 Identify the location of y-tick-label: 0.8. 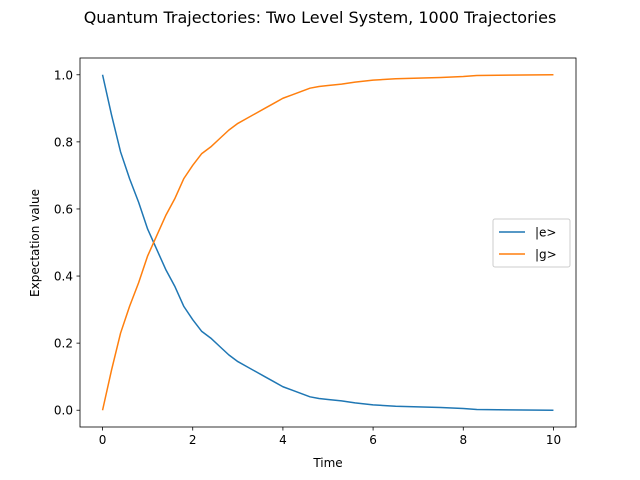
(63, 142).